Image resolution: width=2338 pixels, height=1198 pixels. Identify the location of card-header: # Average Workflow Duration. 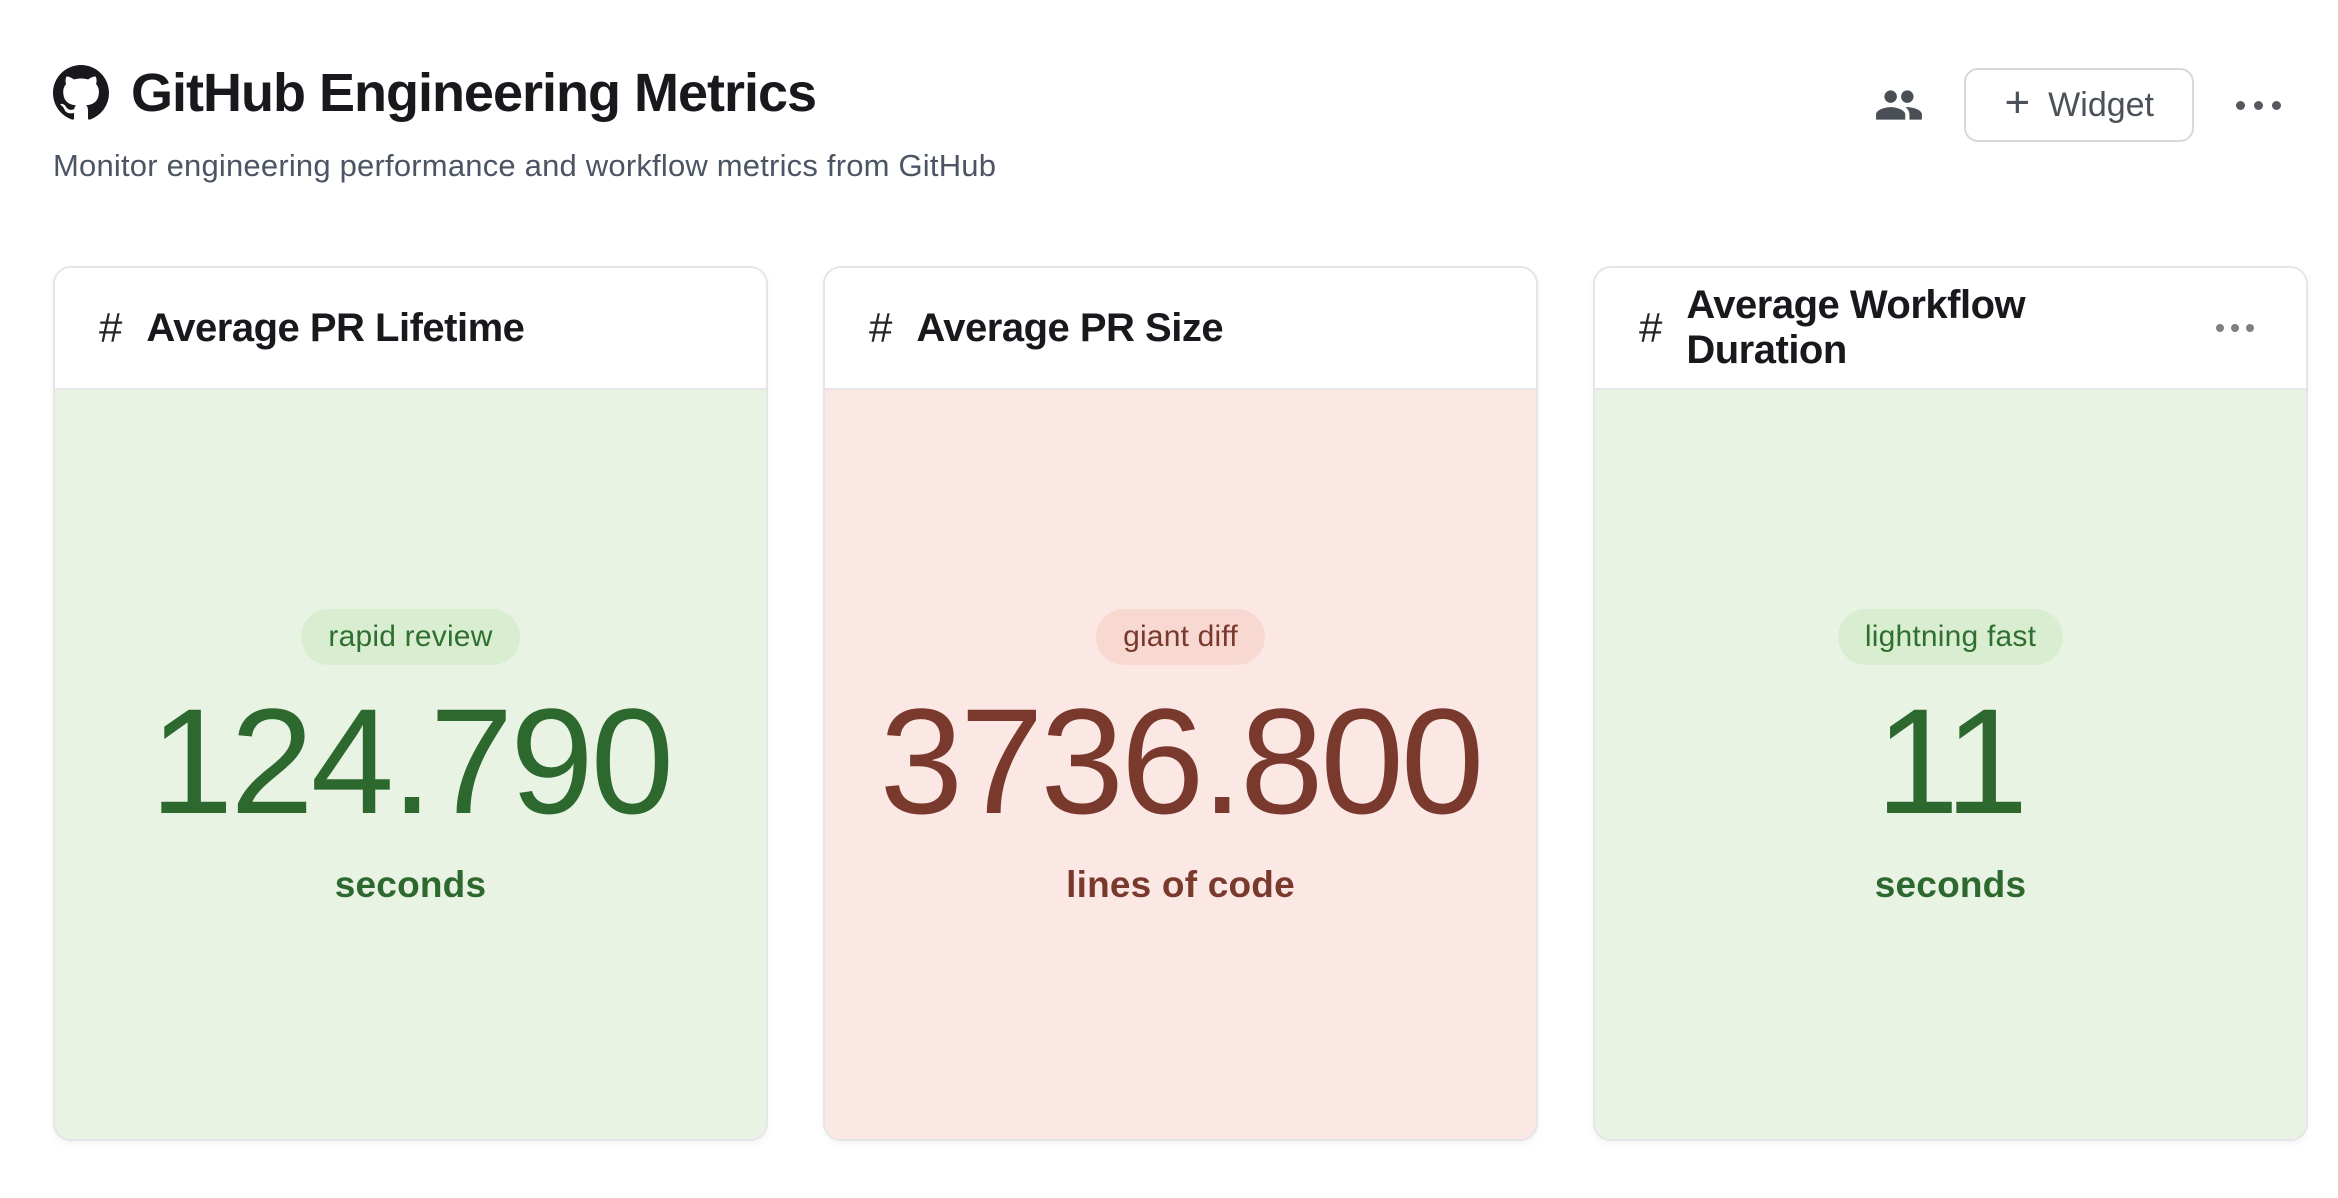
(1950, 329).